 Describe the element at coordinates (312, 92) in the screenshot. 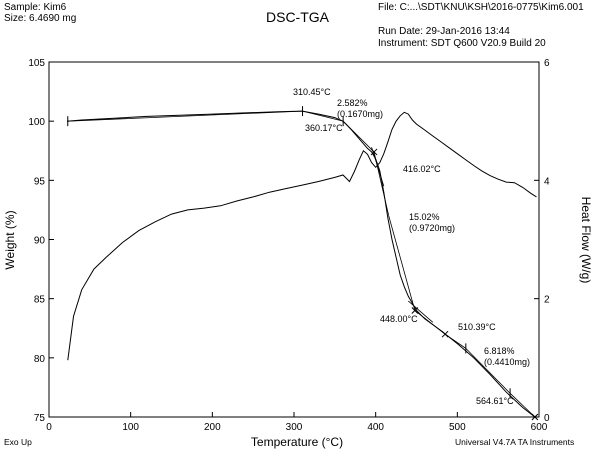

I see `annotation-a1: 310.45°C` at that location.